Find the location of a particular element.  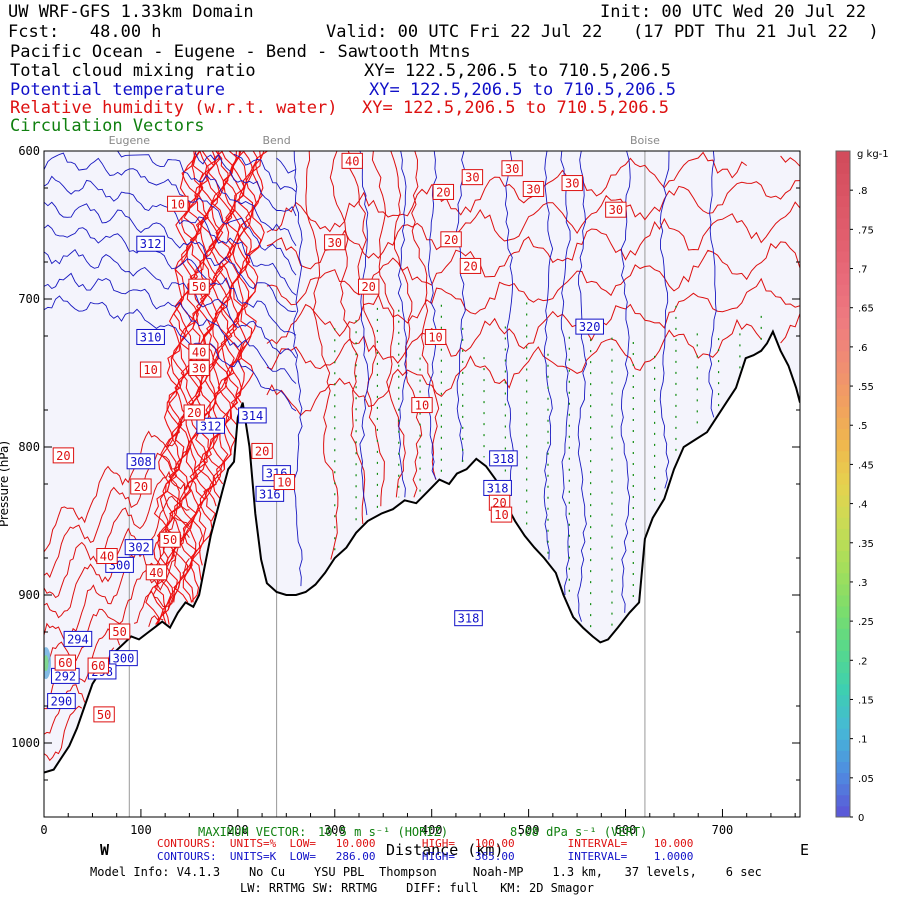

colorbar-tick-label: .8 is located at coordinates (863, 191).